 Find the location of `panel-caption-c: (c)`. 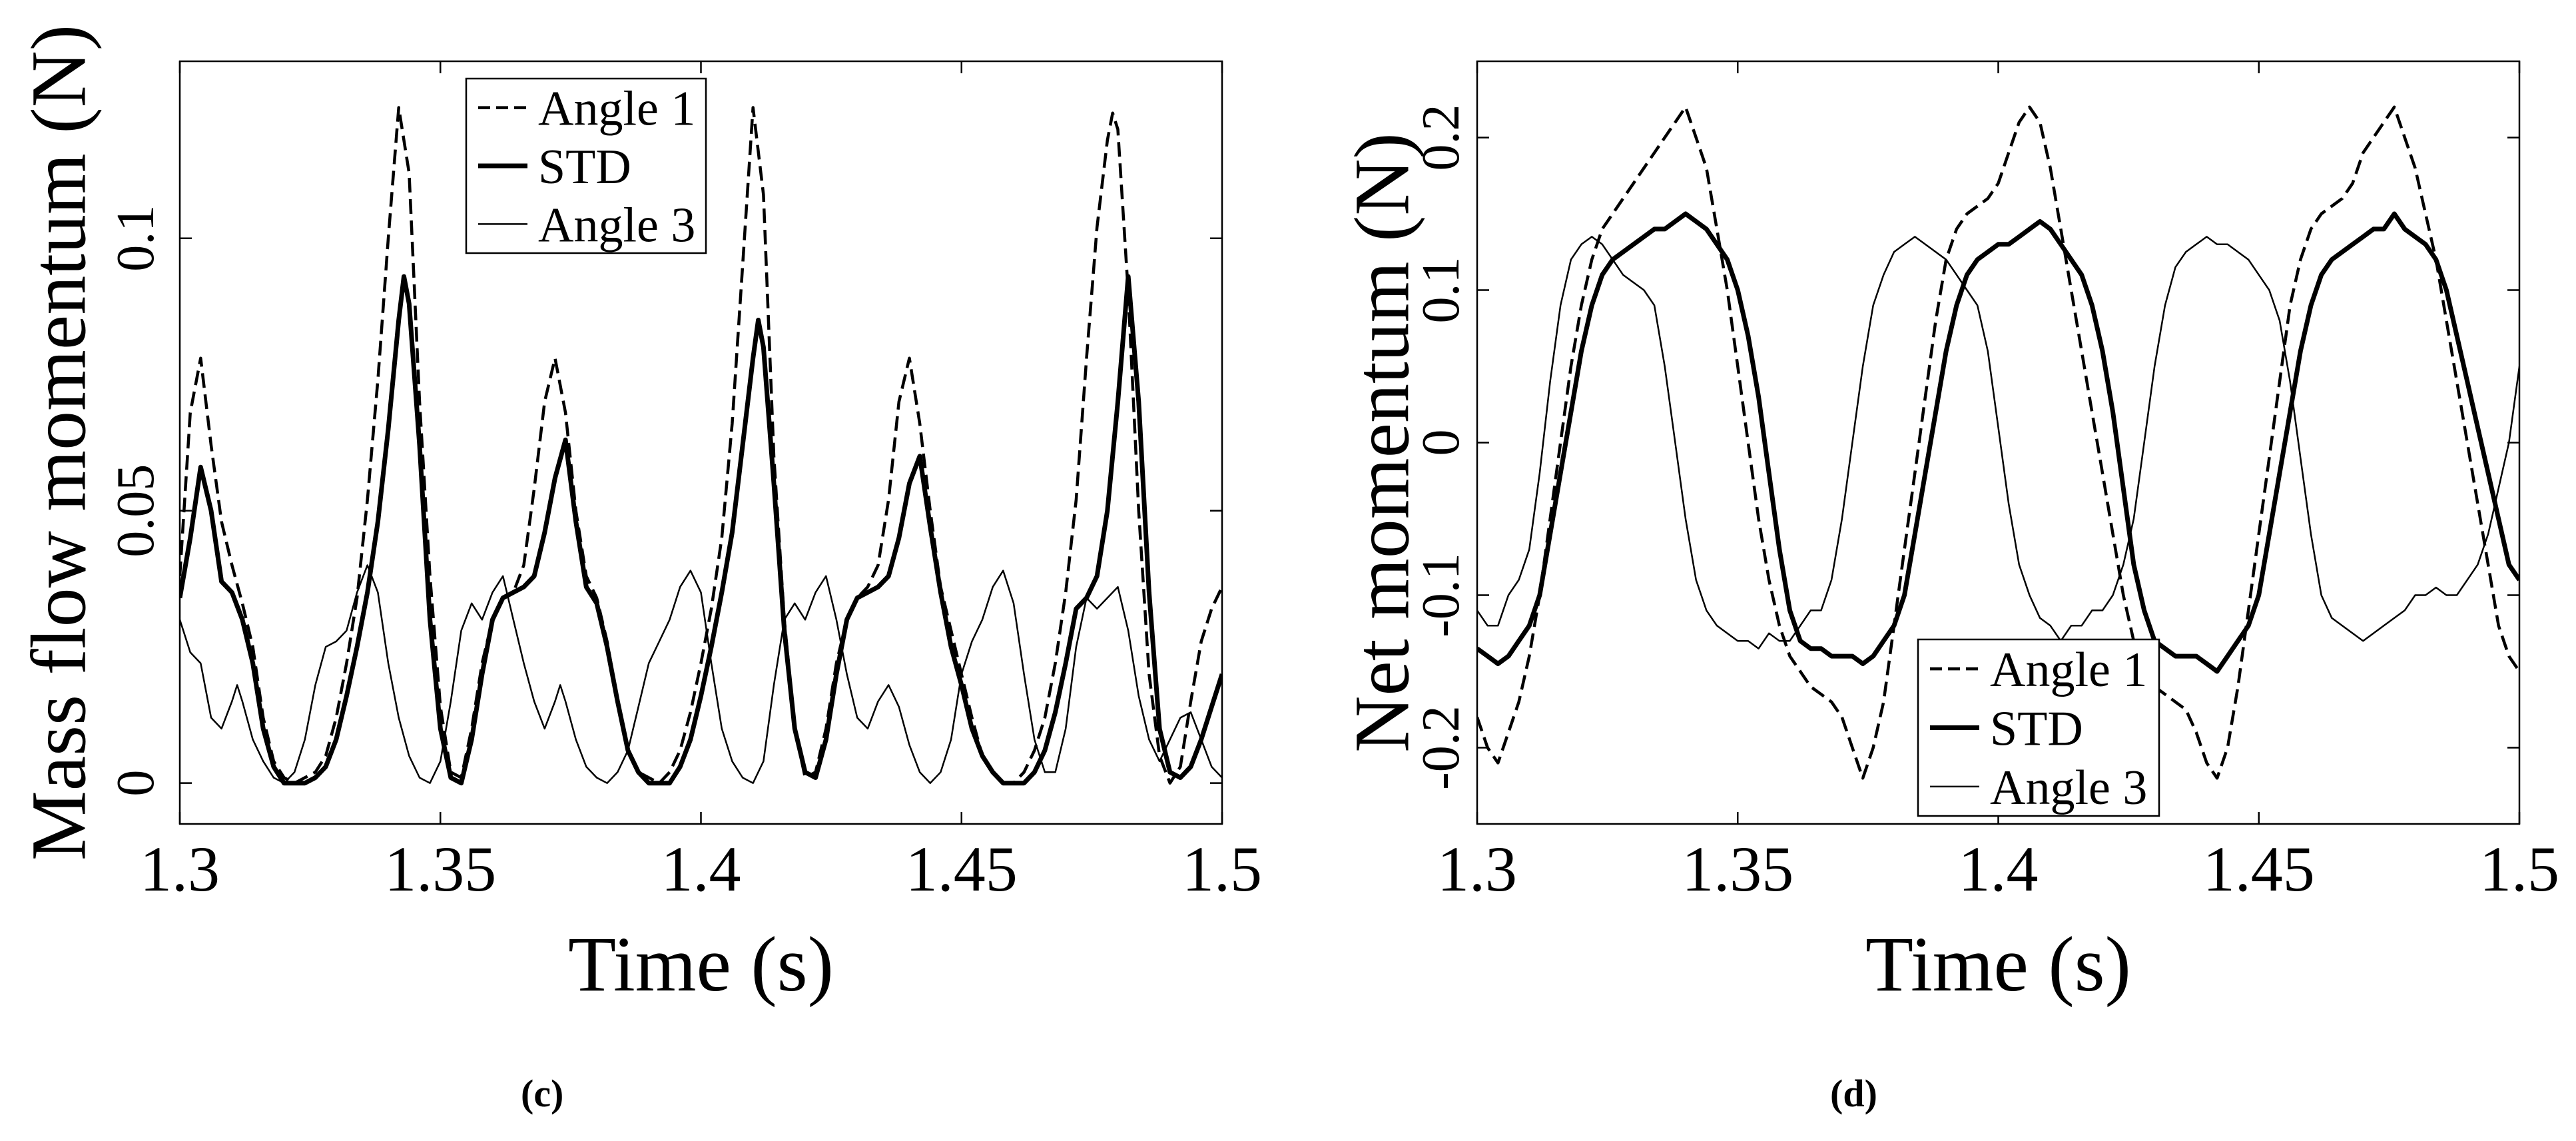

panel-caption-c: (c) is located at coordinates (542, 1093).